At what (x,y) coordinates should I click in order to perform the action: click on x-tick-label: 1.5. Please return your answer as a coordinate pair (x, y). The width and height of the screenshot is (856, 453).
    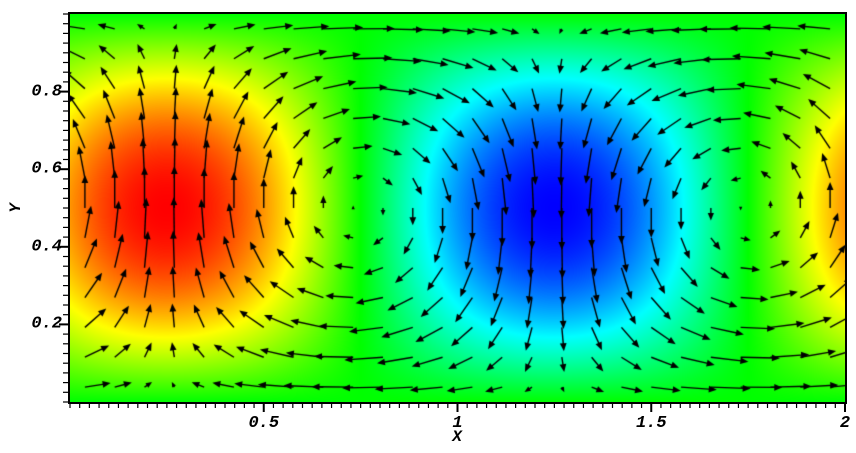
    Looking at the image, I should click on (651, 423).